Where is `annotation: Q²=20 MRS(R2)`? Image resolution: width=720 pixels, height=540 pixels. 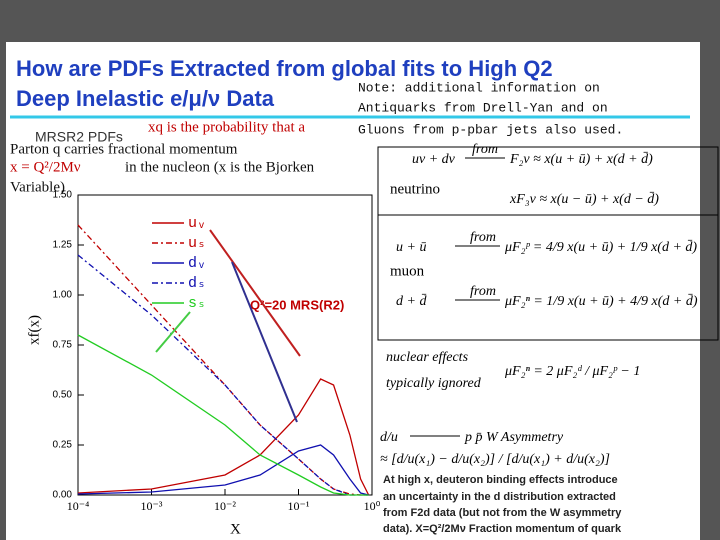 annotation: Q²=20 MRS(R2) is located at coordinates (297, 304).